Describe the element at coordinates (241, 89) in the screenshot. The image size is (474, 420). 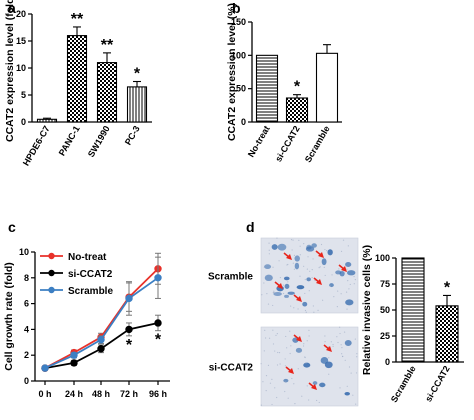
I see `y-tick-label: 50` at that location.